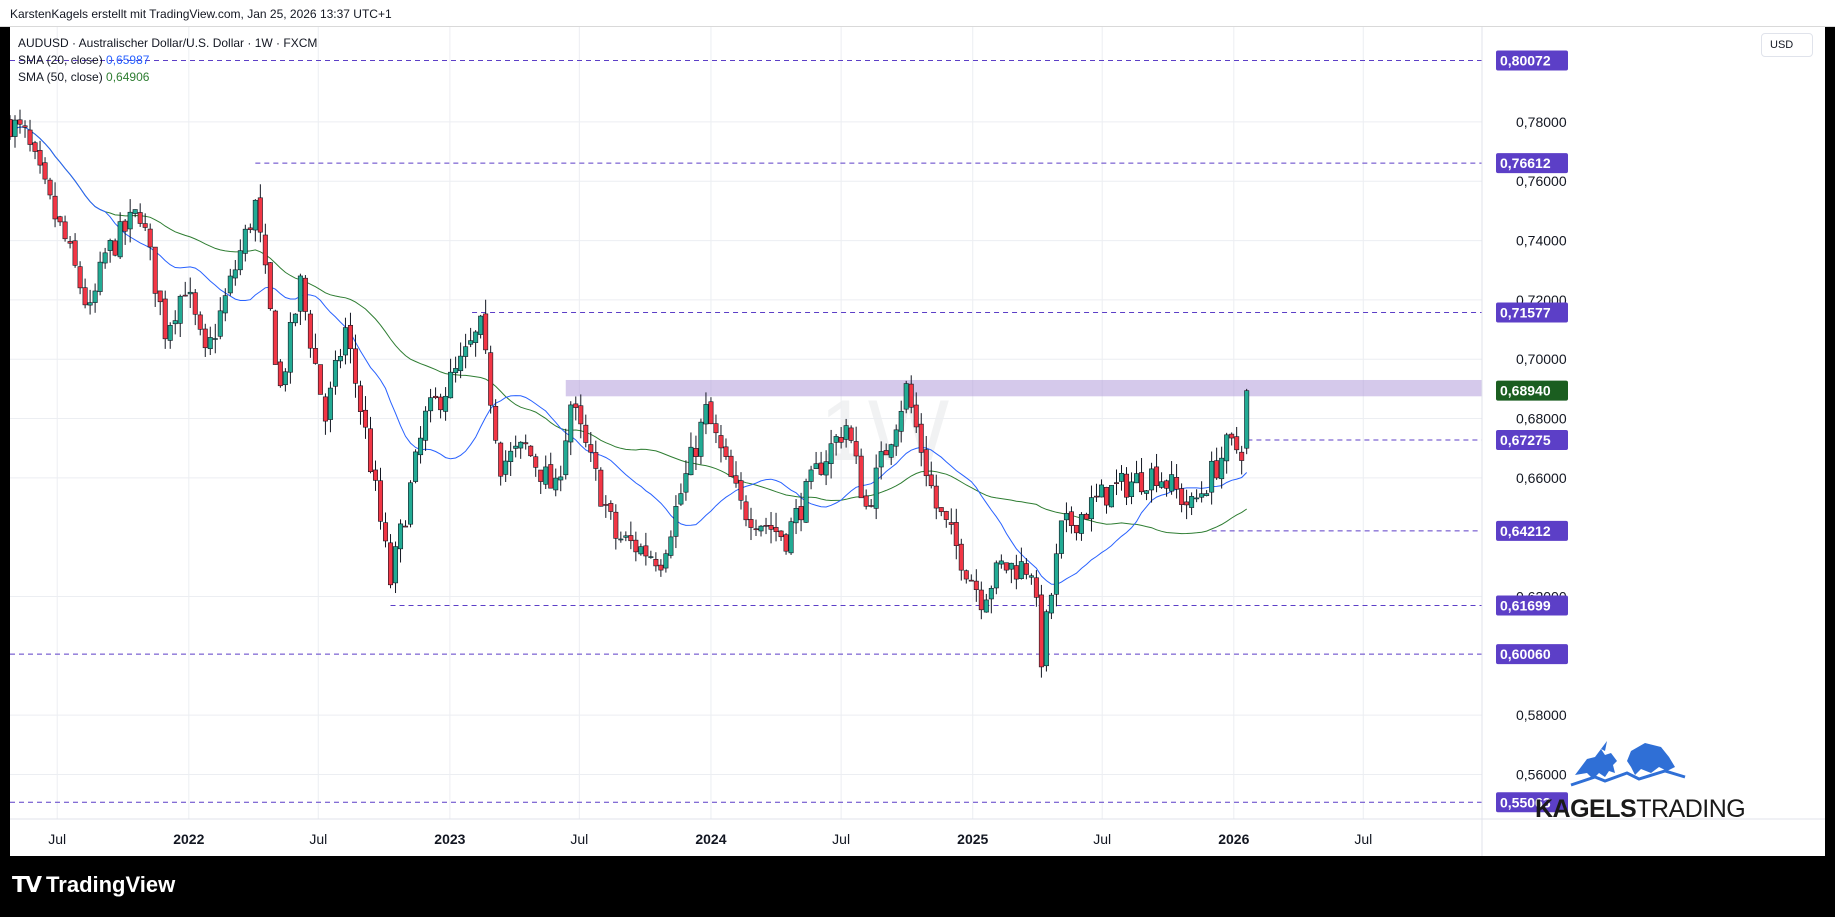 The image size is (1835, 917). What do you see at coordinates (93, 885) in the screenshot?
I see `tradingview-brand: 𝗧𝗩 TradingView` at bounding box center [93, 885].